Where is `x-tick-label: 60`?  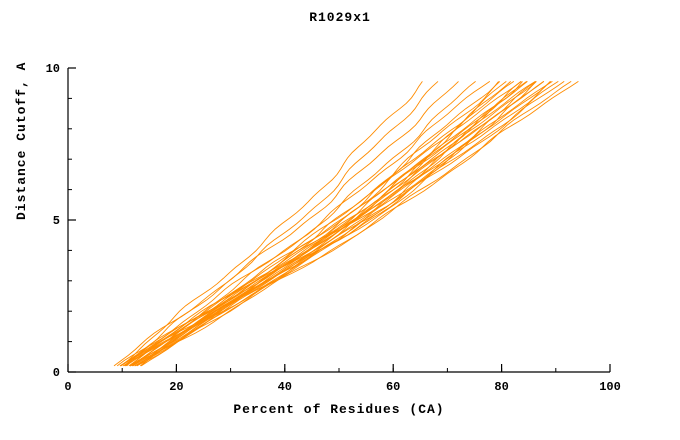 x-tick-label: 60 is located at coordinates (393, 387).